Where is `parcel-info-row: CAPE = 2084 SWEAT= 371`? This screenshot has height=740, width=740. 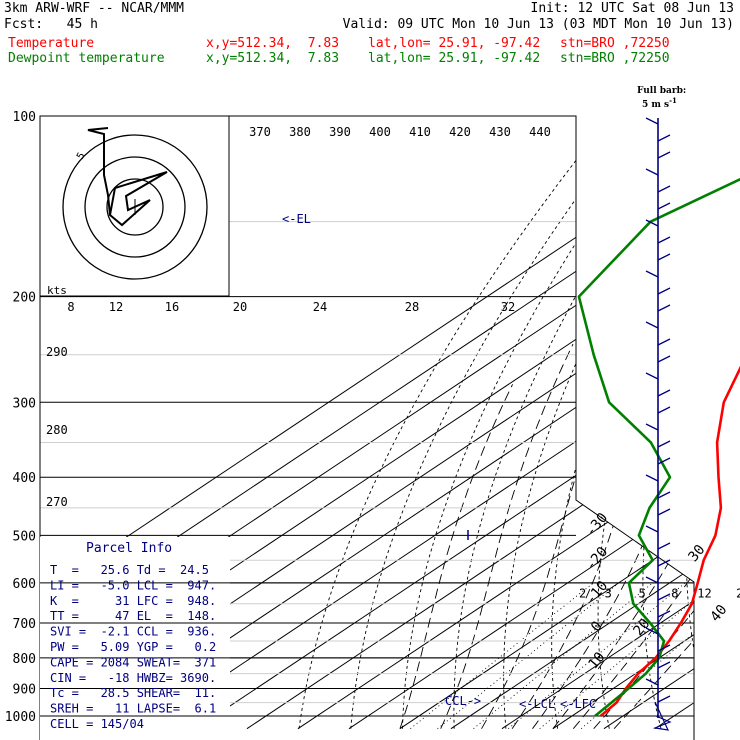
parcel-info-row: CAPE = 2084 SWEAT= 371 is located at coordinates (133, 662).